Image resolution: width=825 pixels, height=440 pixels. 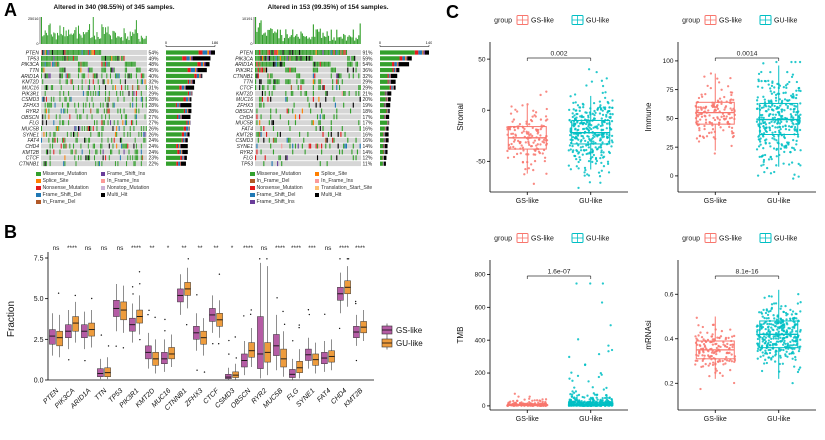 I want to click on b-group-KMT2D: **KMT2D, so click(x=147, y=327).